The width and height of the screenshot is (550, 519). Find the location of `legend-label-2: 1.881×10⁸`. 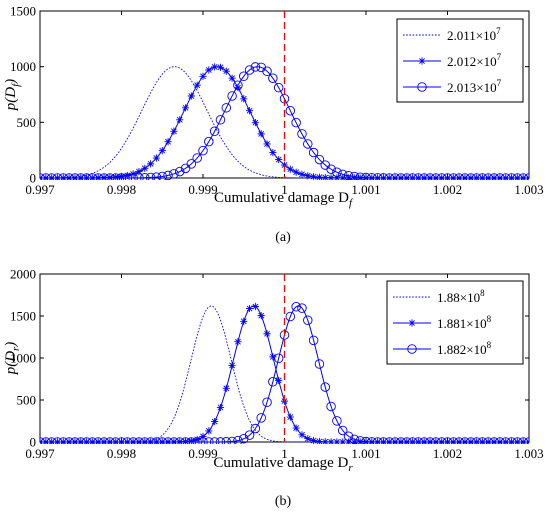

legend-label-2: 1.881×10⁸ is located at coordinates (464, 322).